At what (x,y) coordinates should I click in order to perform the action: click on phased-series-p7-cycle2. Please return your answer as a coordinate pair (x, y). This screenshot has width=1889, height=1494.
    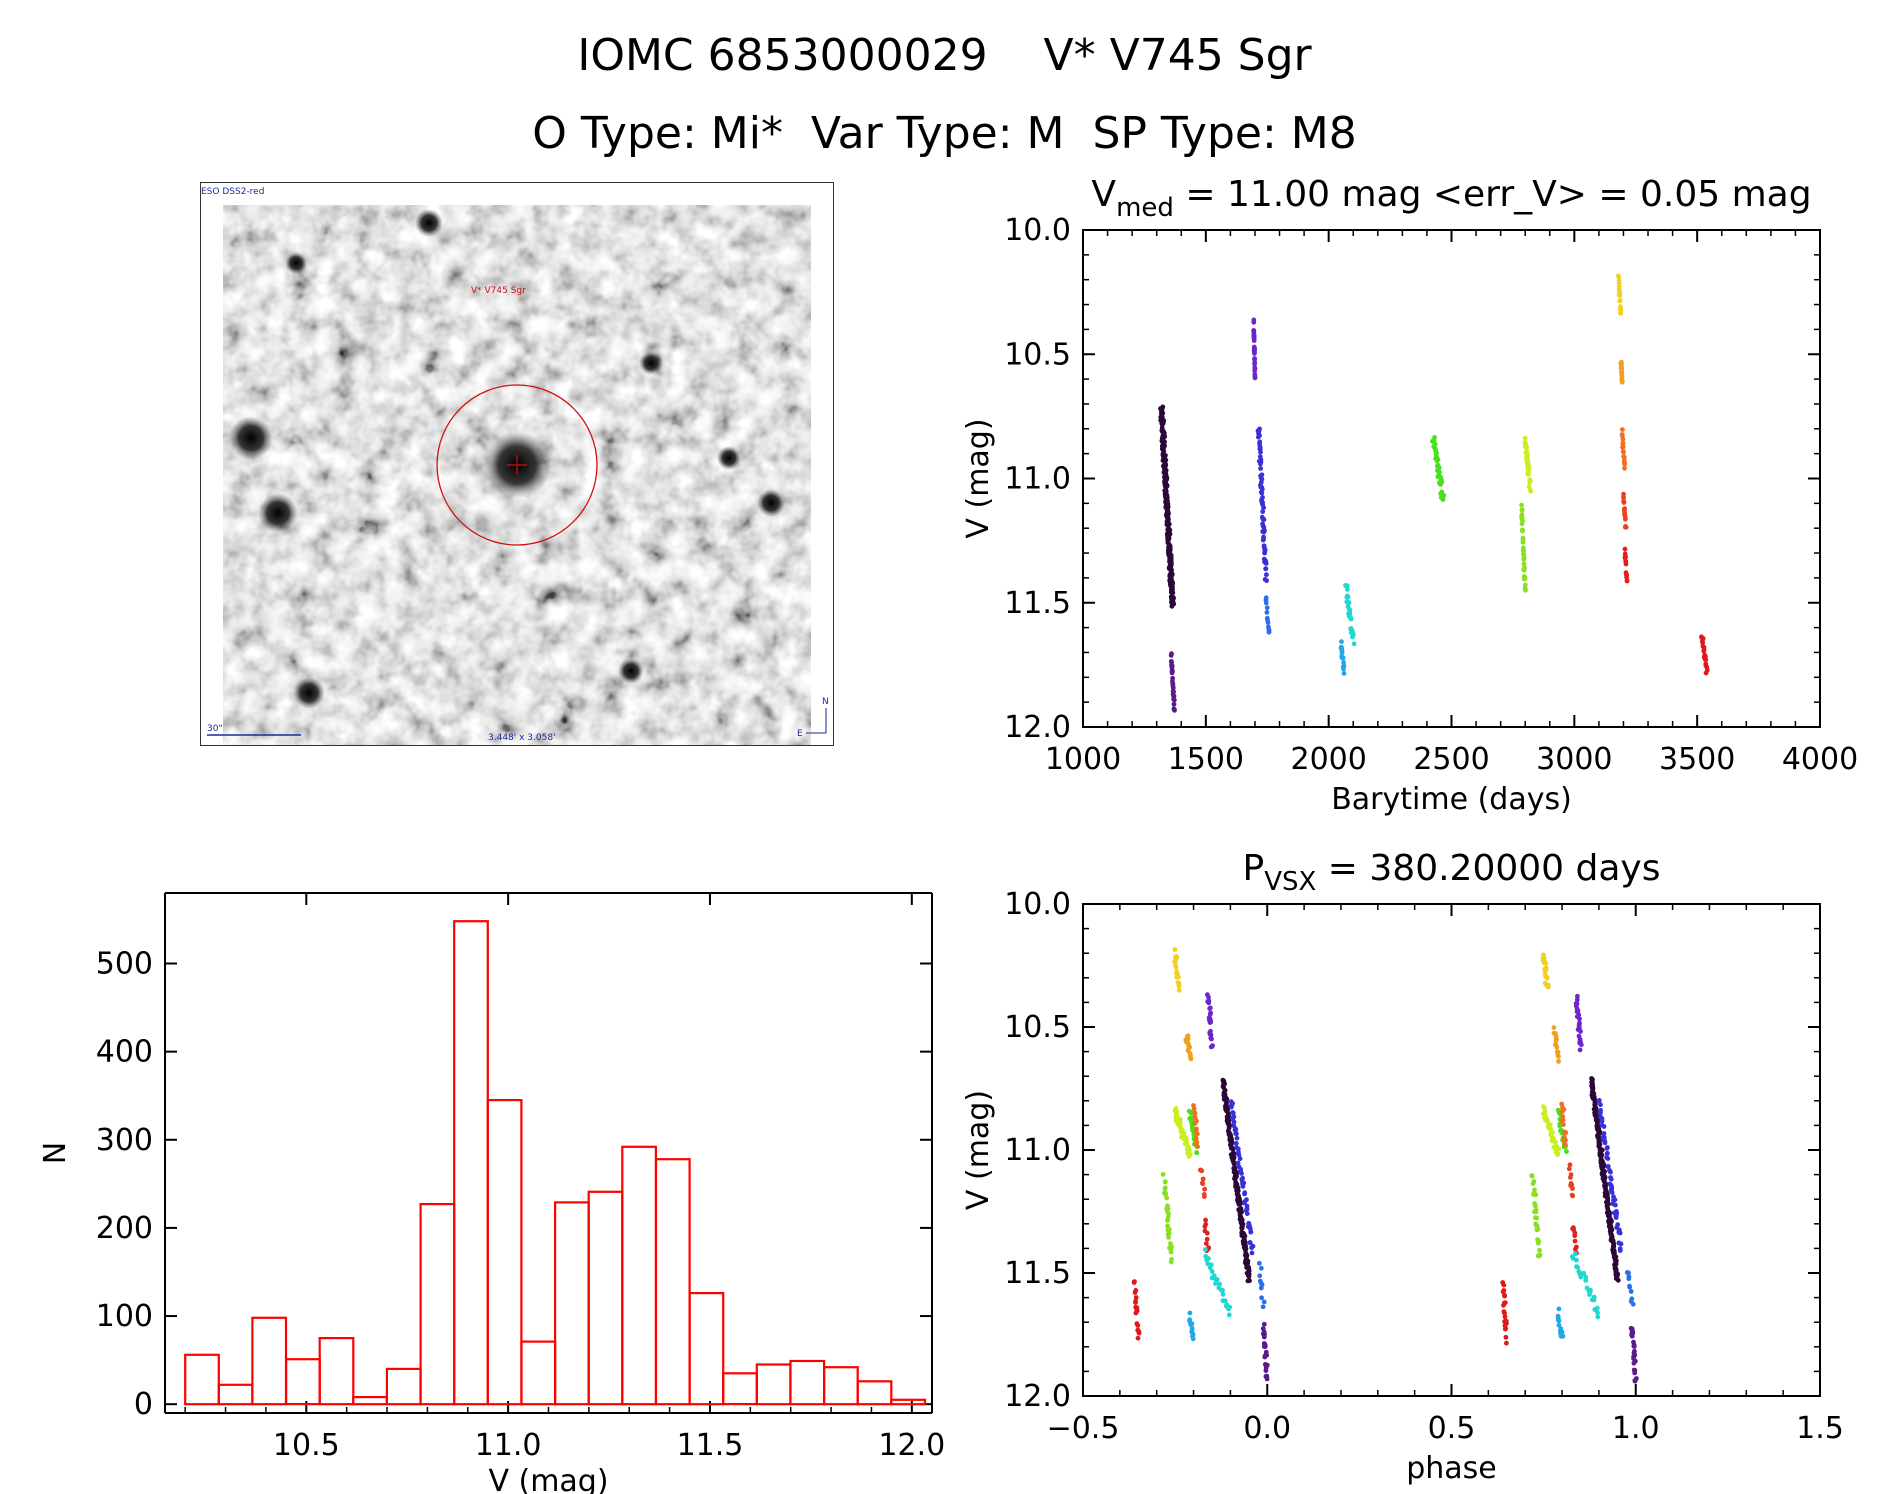
    Looking at the image, I should click on (1560, 1322).